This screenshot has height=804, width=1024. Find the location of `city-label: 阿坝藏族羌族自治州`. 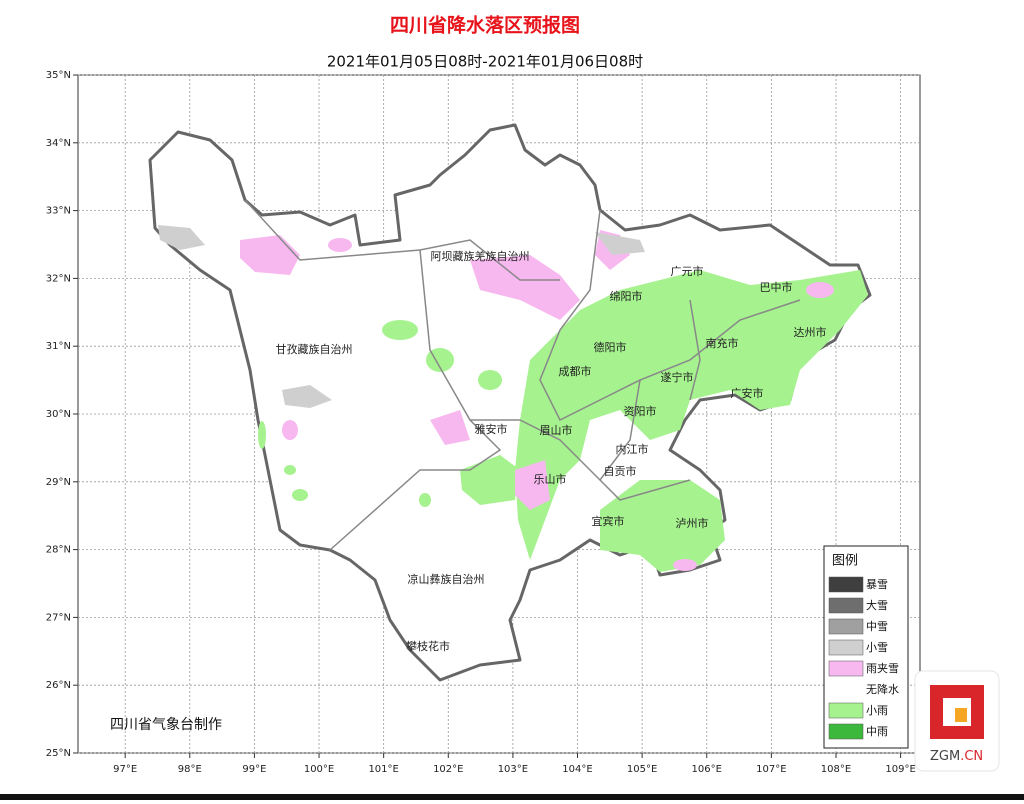

city-label: 阿坝藏族羌族自治州 is located at coordinates (480, 256).